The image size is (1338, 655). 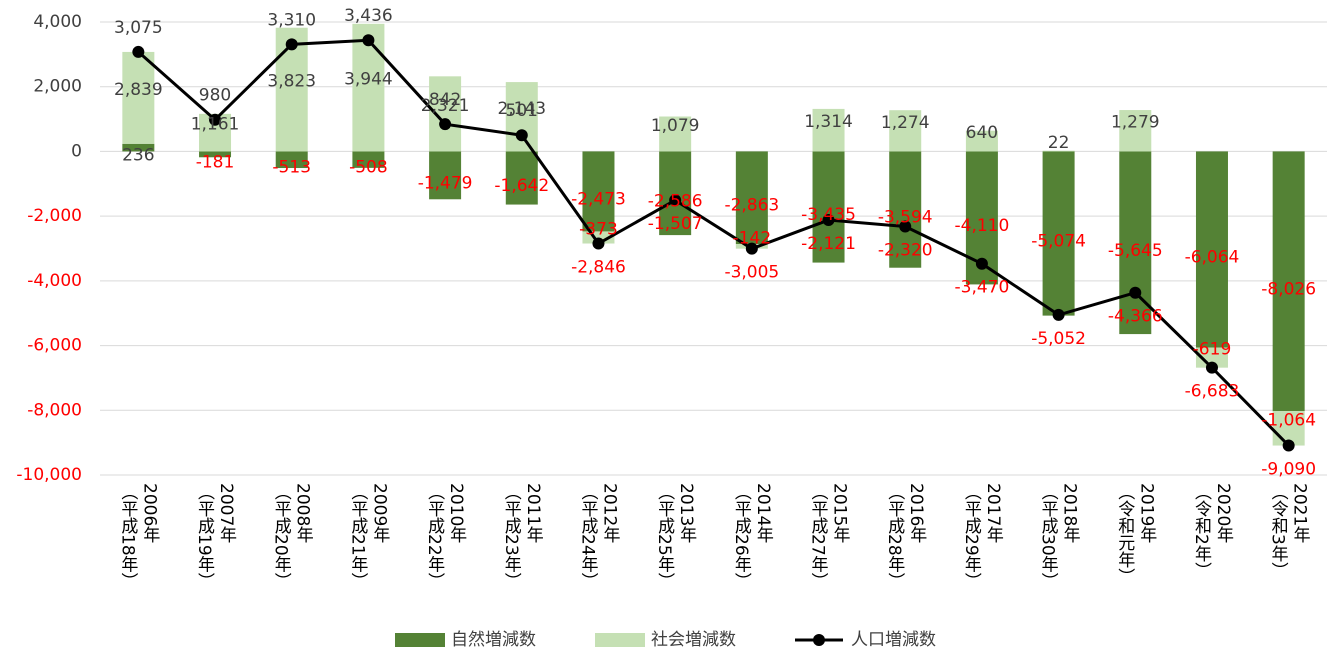 What do you see at coordinates (445, 100) in the screenshot?
I see `data-label: 842` at bounding box center [445, 100].